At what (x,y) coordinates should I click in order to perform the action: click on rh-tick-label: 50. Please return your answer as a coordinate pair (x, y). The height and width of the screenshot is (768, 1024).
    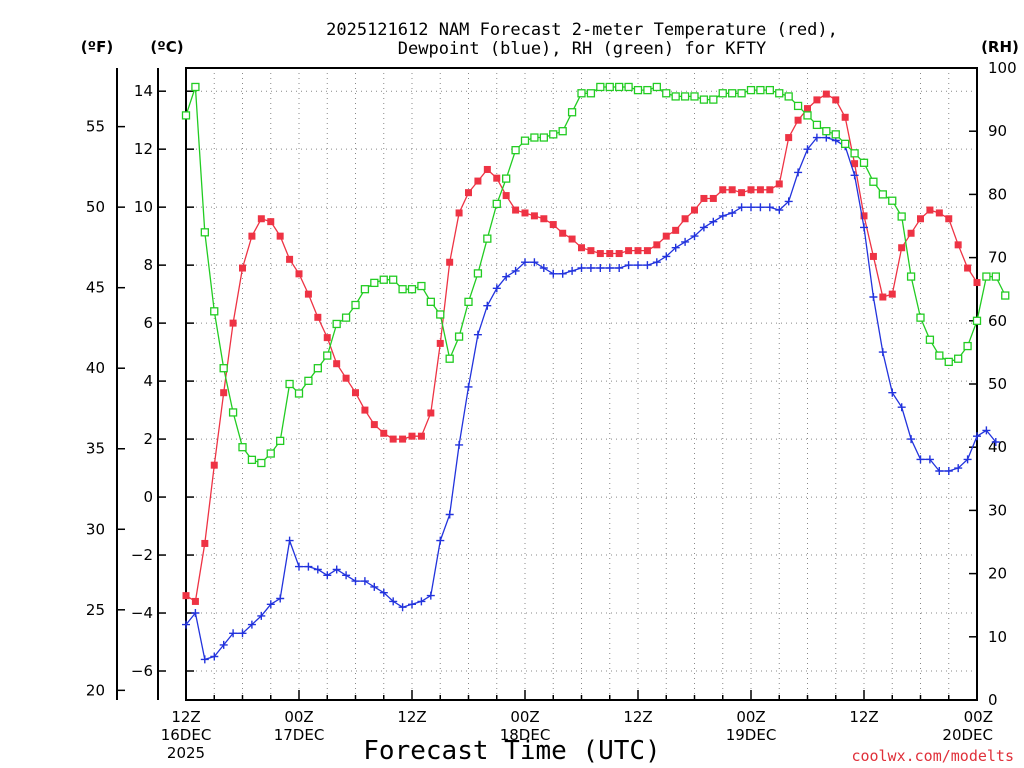
    Looking at the image, I should click on (997, 384).